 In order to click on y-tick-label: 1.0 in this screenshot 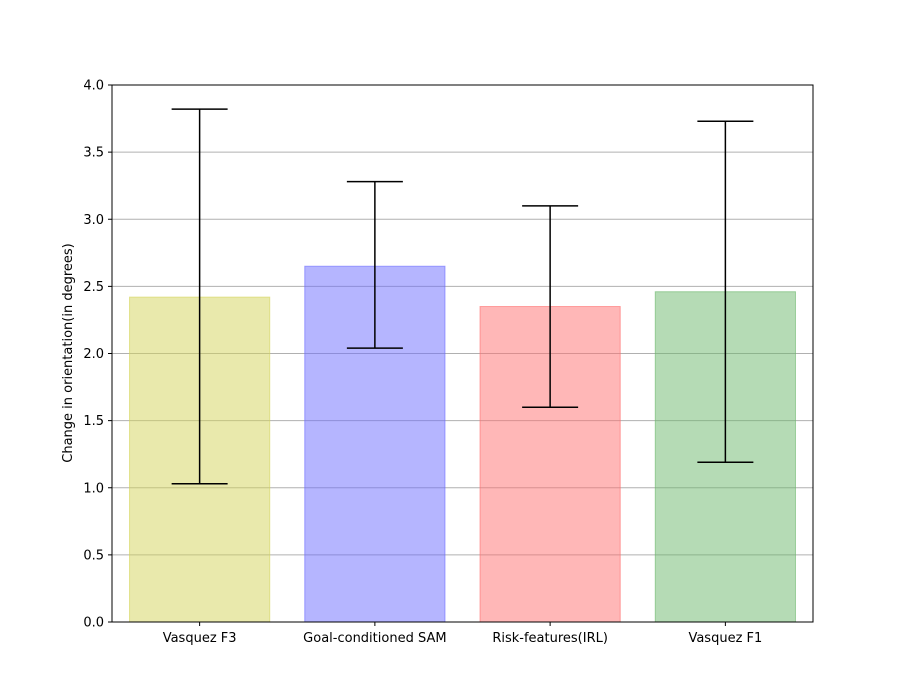, I will do `click(93, 488)`.